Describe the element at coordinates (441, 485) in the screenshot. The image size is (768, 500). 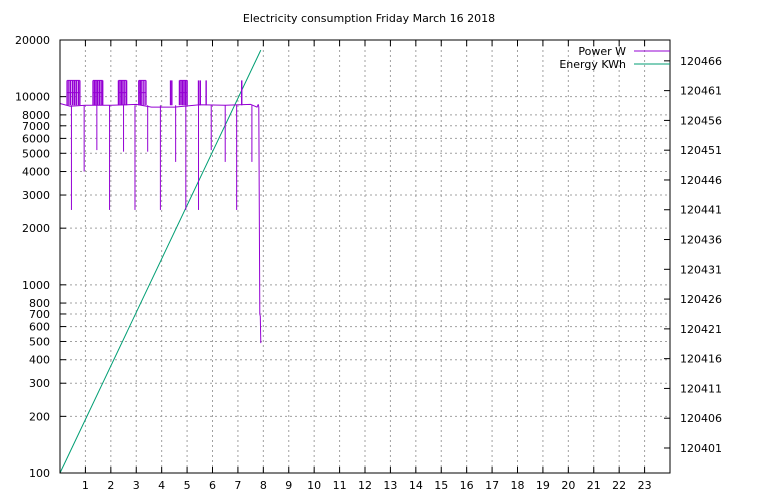
I see `x-tick-label: 15` at that location.